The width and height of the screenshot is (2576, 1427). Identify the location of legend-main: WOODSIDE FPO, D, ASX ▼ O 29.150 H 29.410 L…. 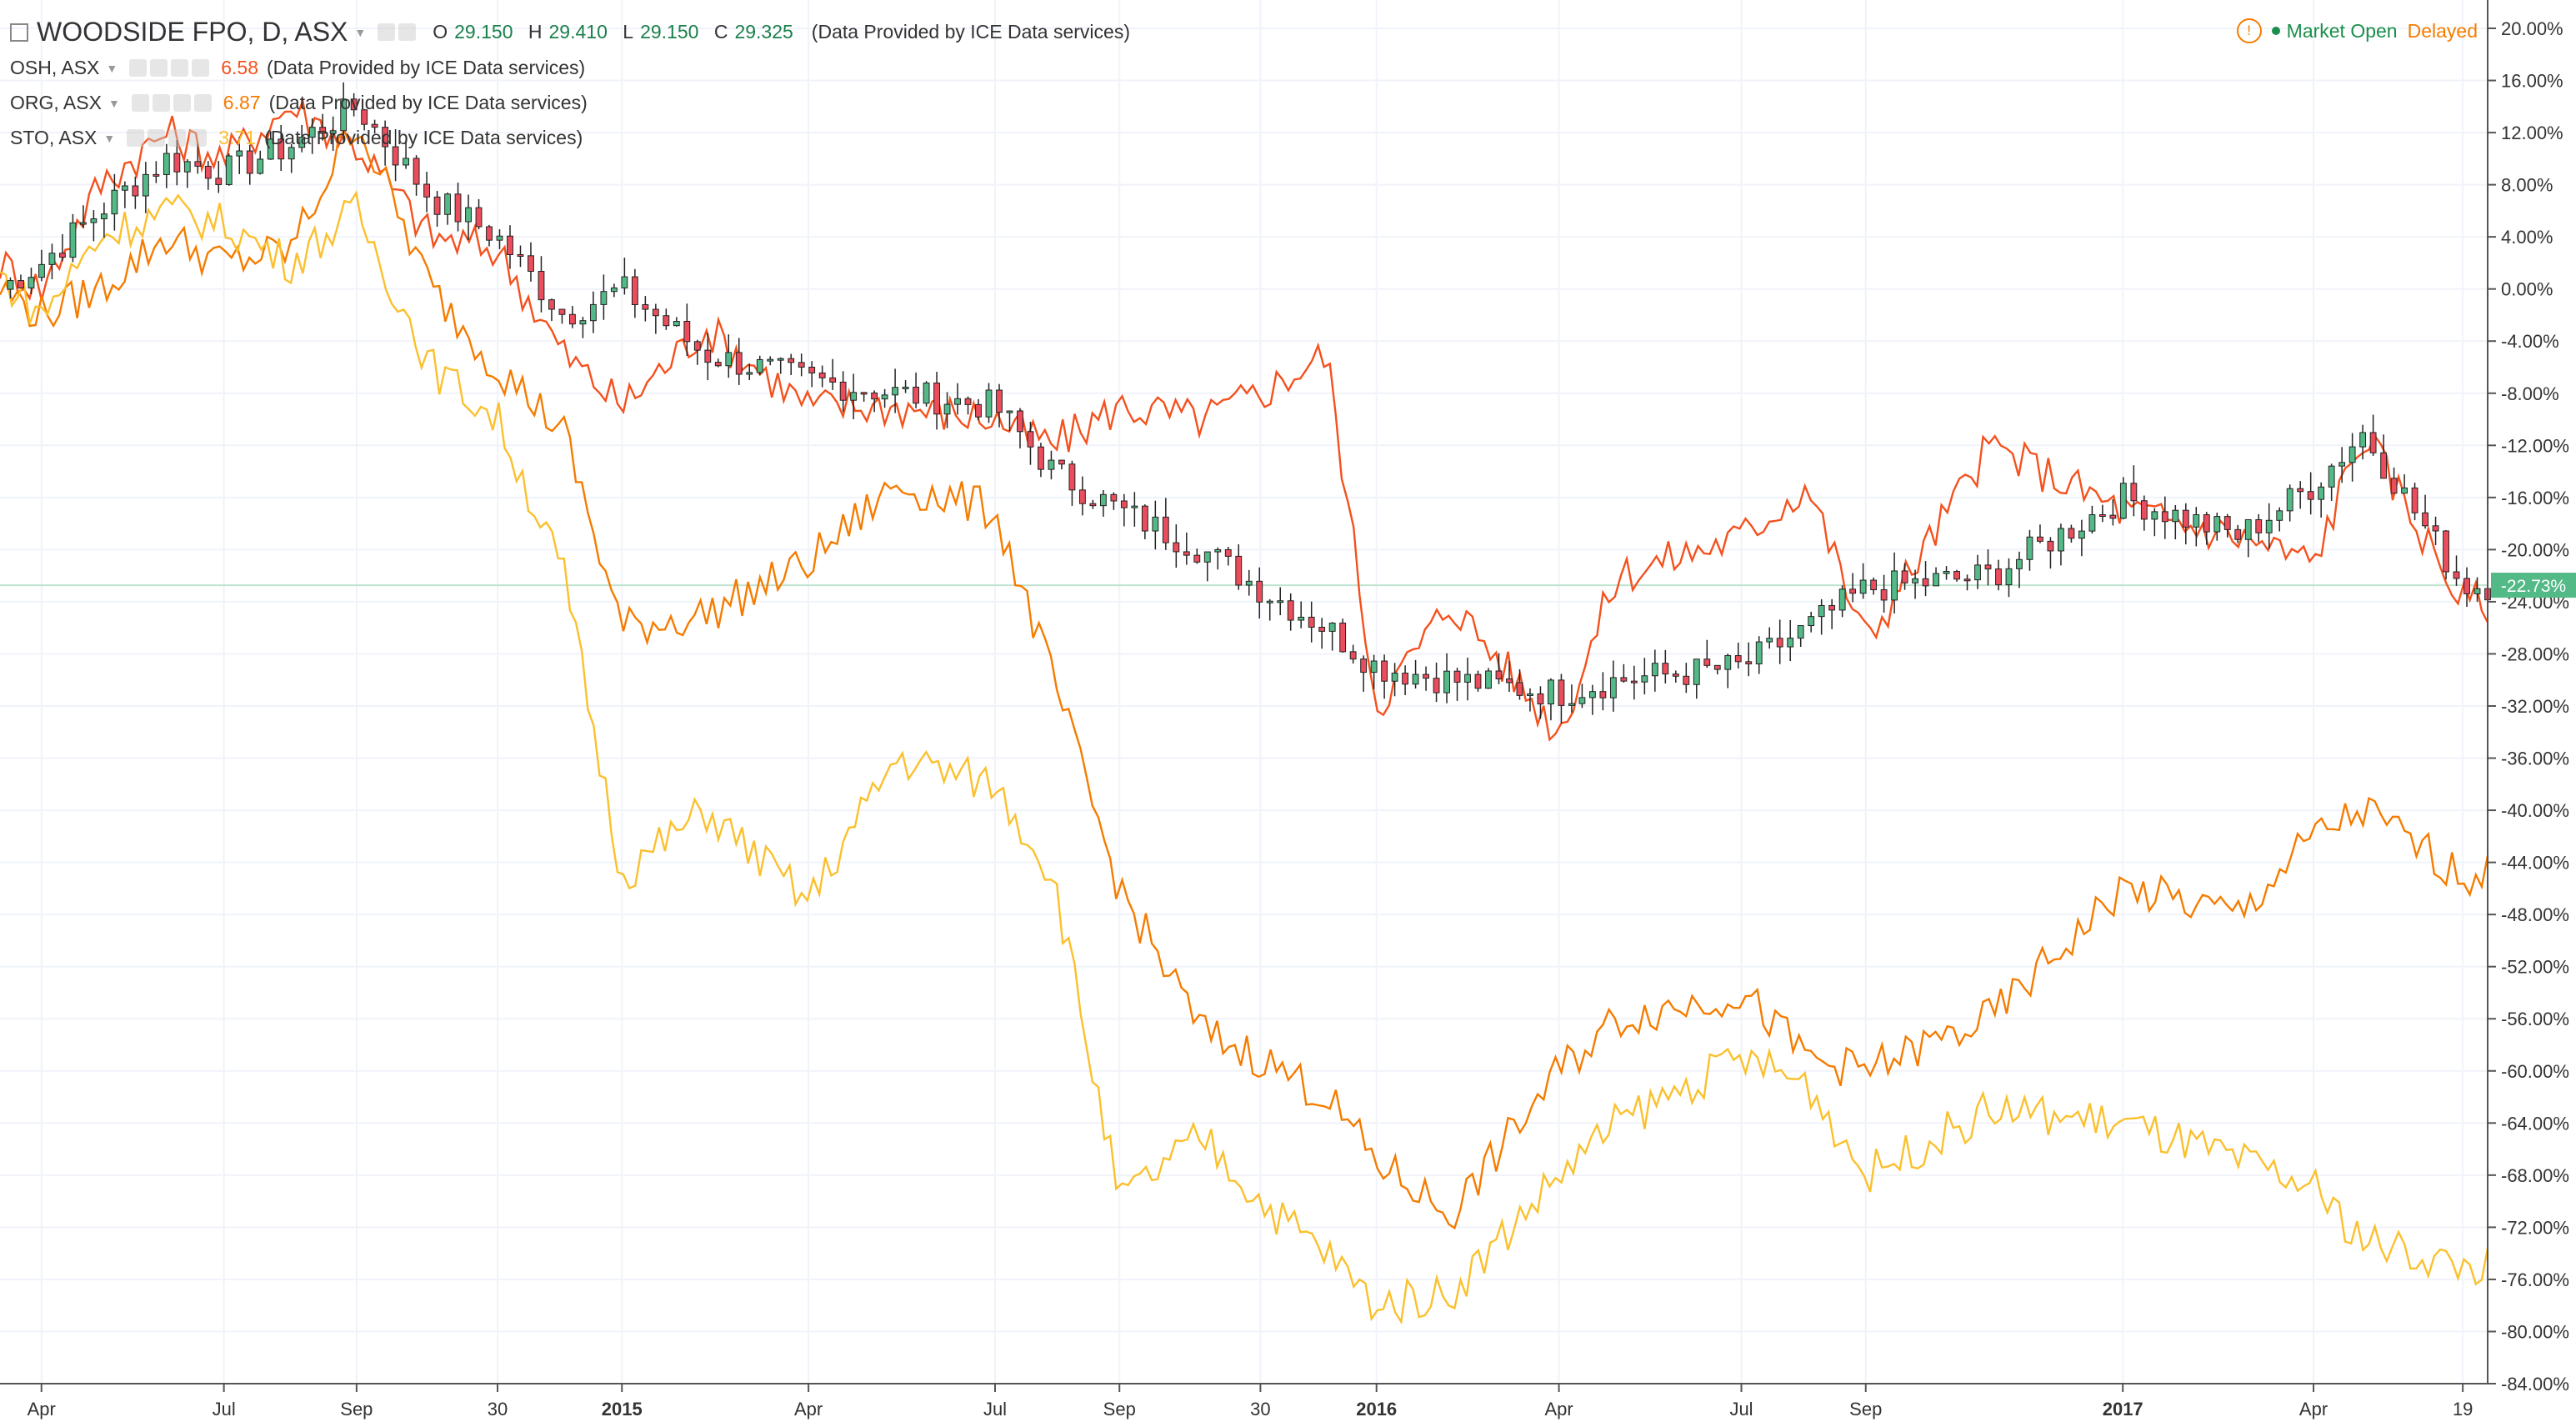
(570, 32).